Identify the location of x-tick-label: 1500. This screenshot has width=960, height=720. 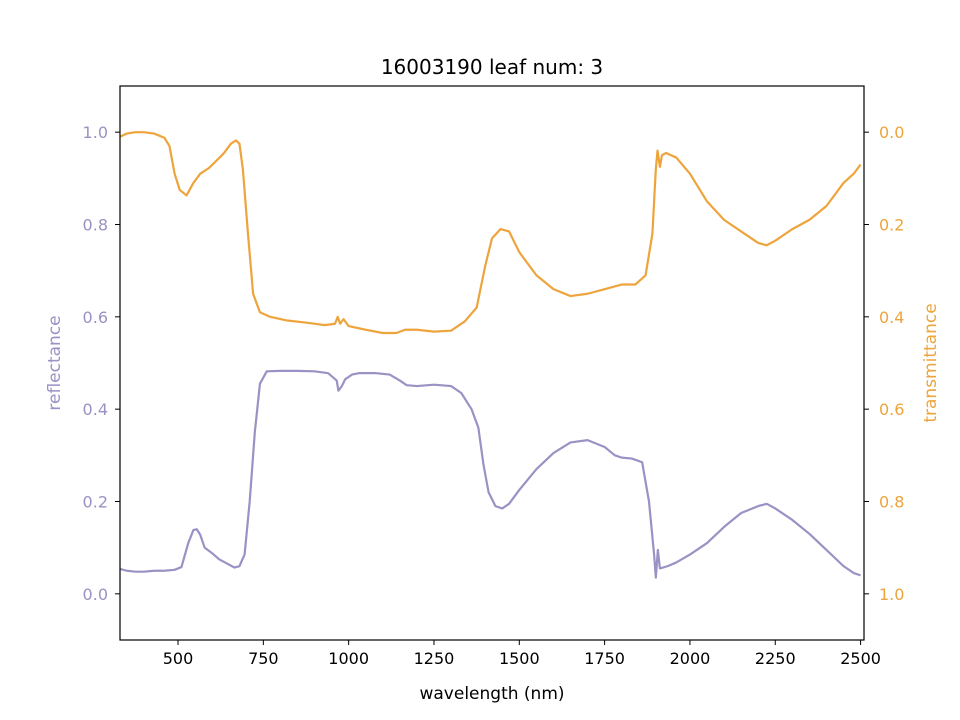
(519, 658).